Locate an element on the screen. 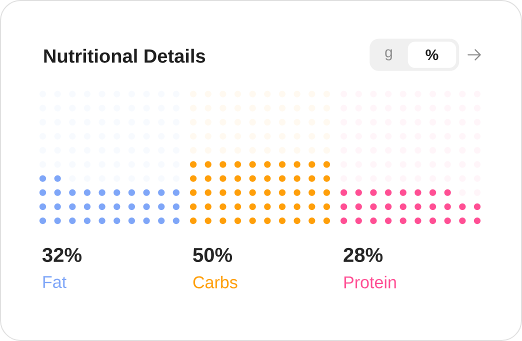 The width and height of the screenshot is (522, 341). data-label: 28% is located at coordinates (363, 255).